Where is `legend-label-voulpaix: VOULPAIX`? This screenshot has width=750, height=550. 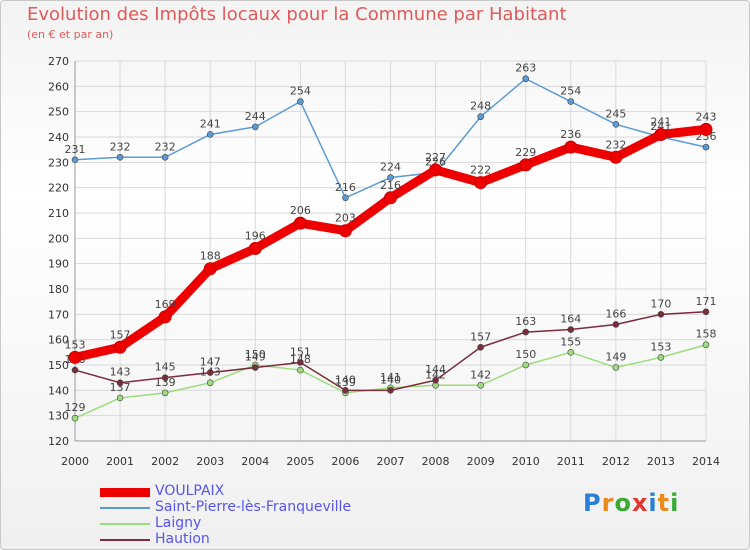 legend-label-voulpaix: VOULPAIX is located at coordinates (190, 491).